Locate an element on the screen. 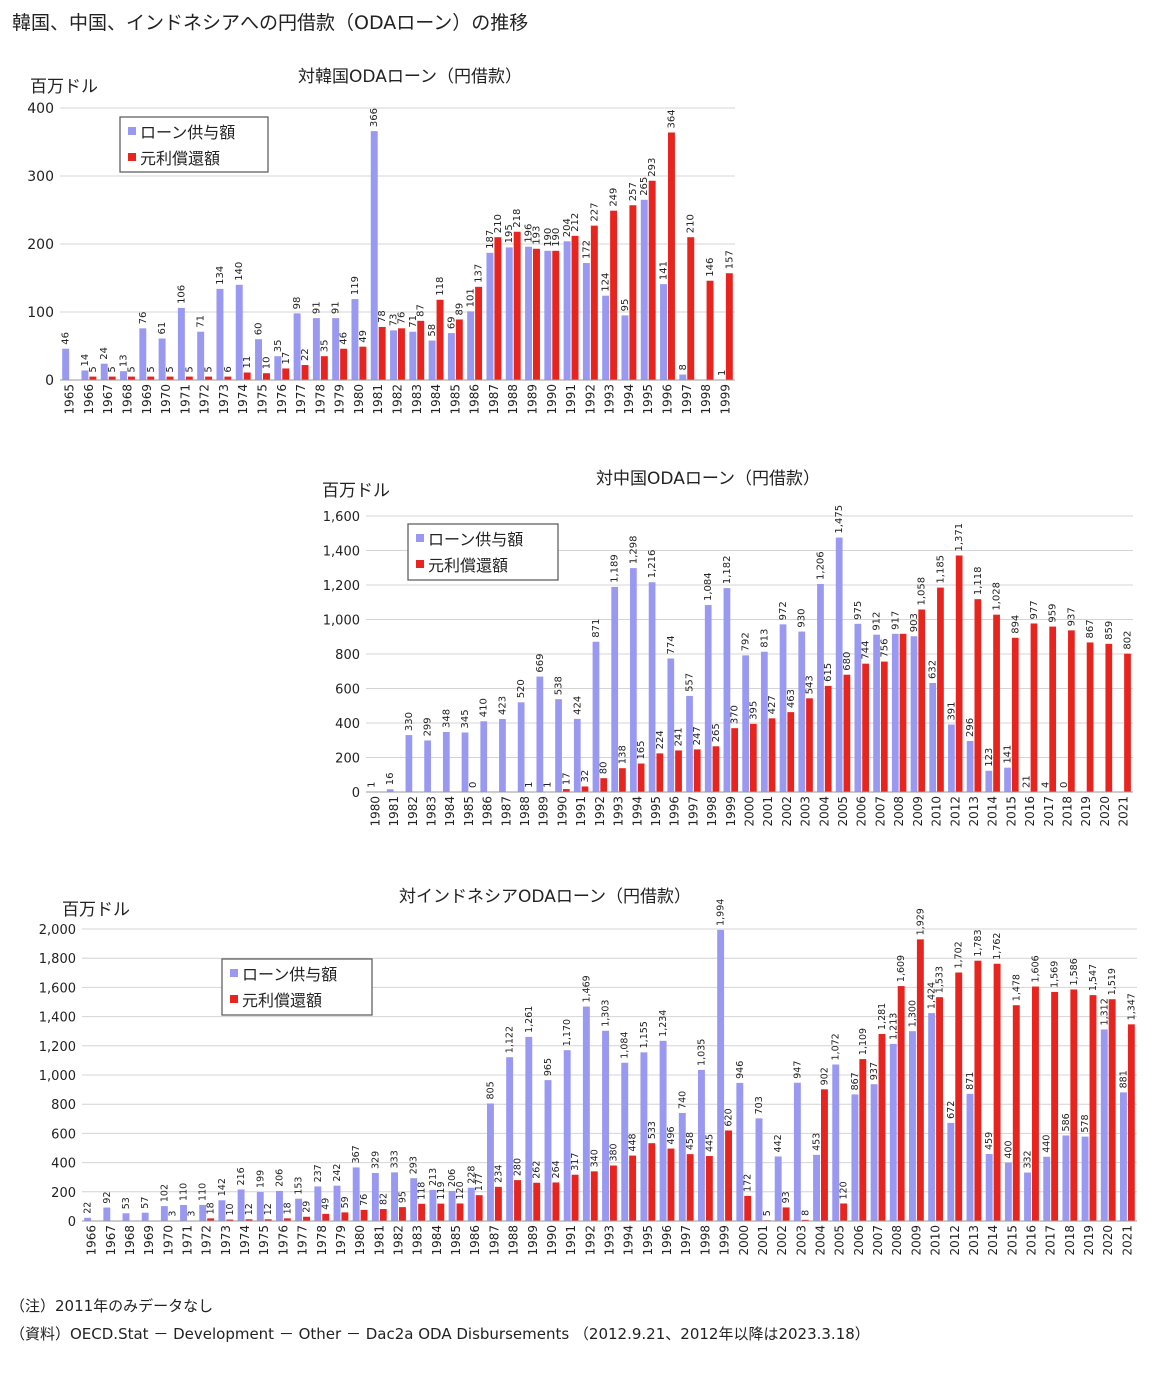 This screenshot has height=1390, width=1170. indonesia-x-tick-label: 1992 is located at coordinates (590, 1240).